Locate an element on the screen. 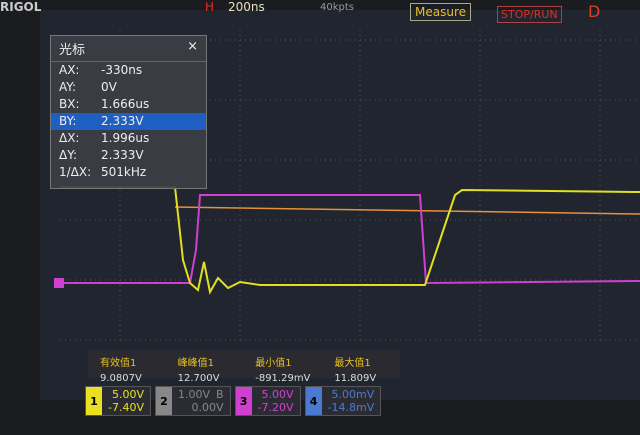  channel-number: 3 is located at coordinates (243, 401).